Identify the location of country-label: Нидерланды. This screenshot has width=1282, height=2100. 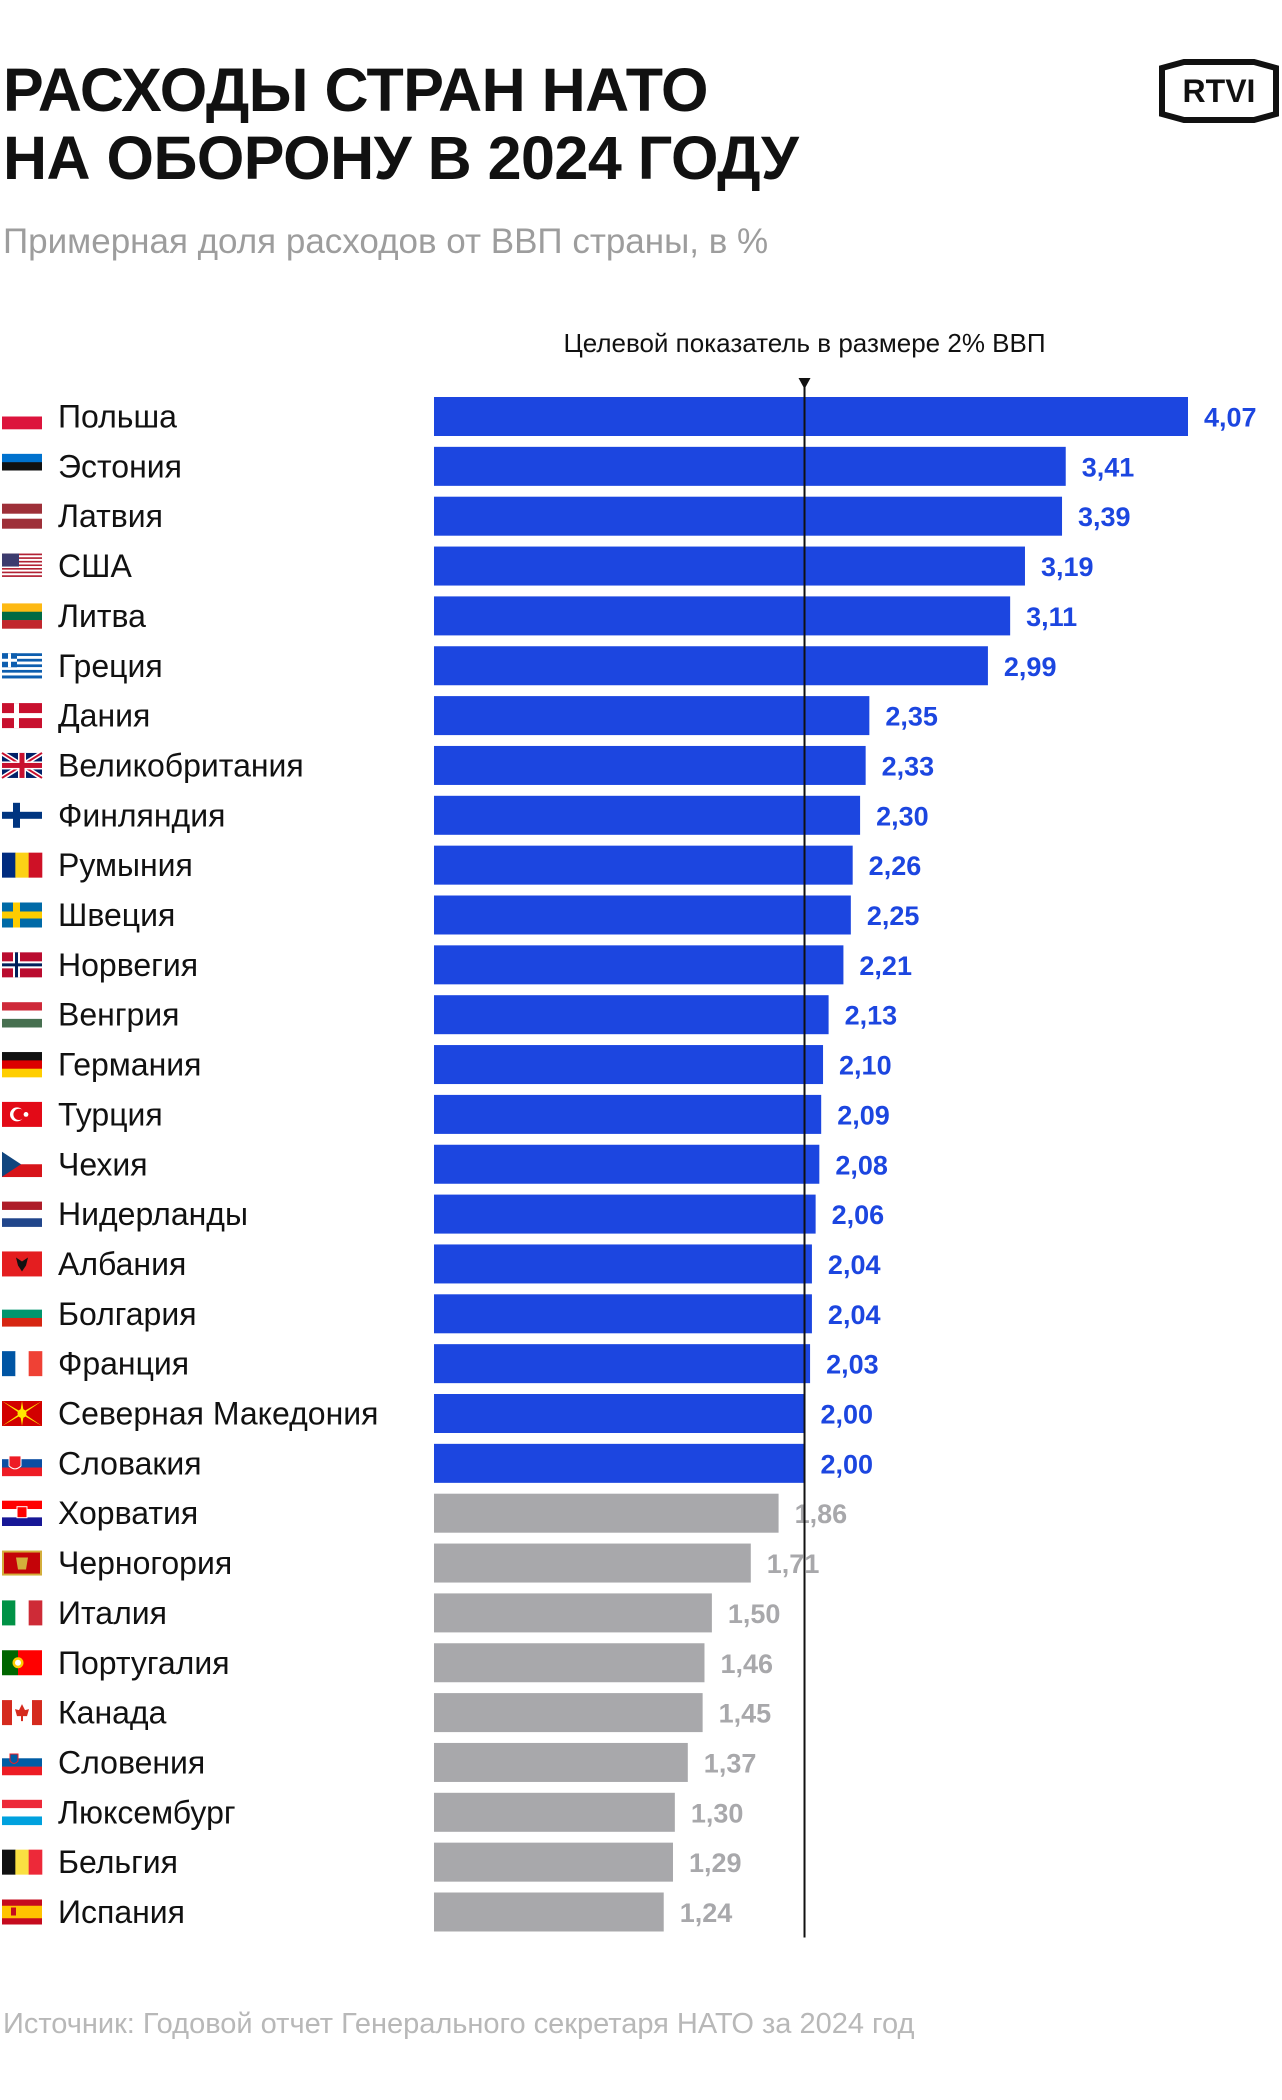
(153, 1214).